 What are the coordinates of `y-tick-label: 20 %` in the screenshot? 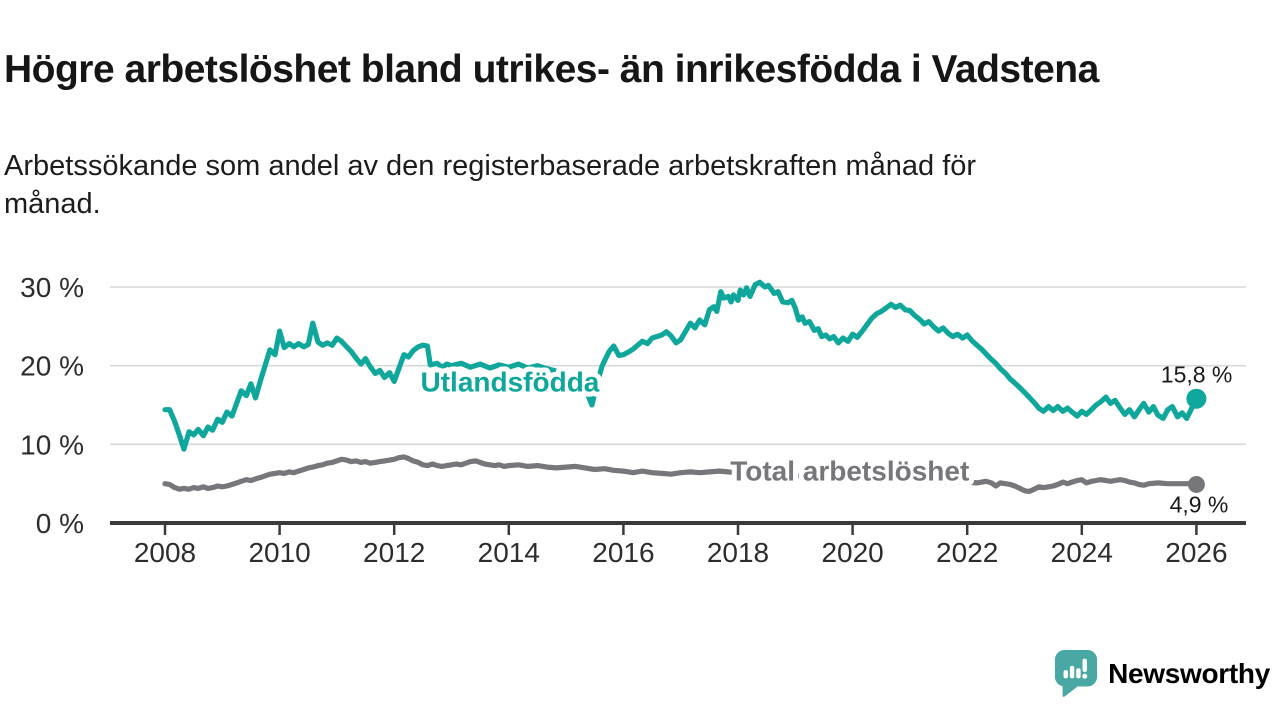 It's located at (52, 366).